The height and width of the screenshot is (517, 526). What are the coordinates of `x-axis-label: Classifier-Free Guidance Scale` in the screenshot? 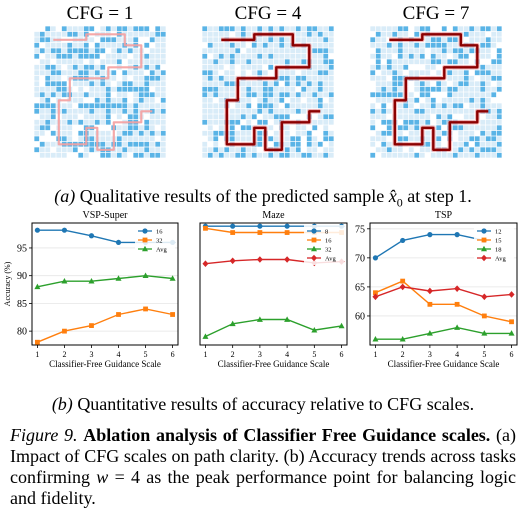 It's located at (444, 364).